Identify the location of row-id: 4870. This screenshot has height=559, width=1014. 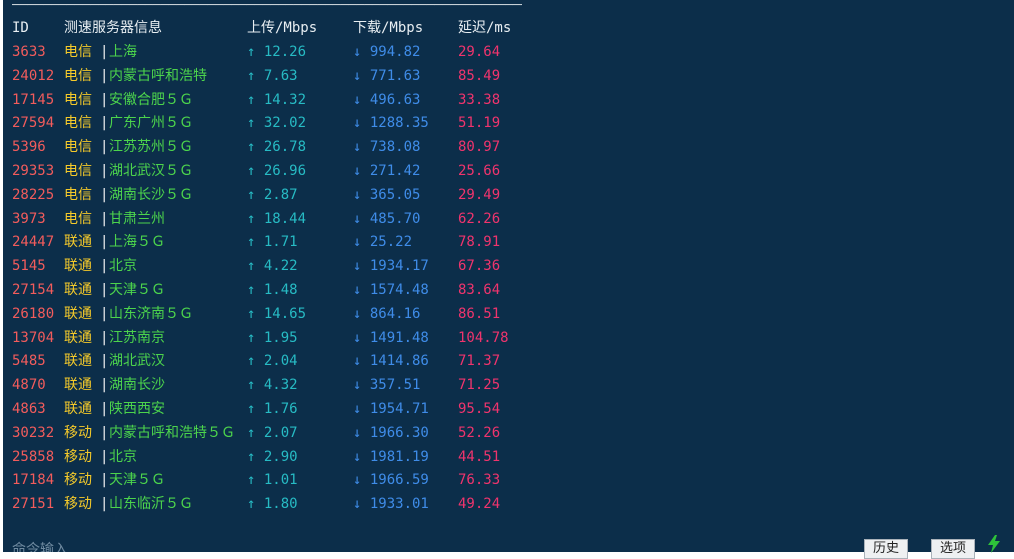
(29, 385).